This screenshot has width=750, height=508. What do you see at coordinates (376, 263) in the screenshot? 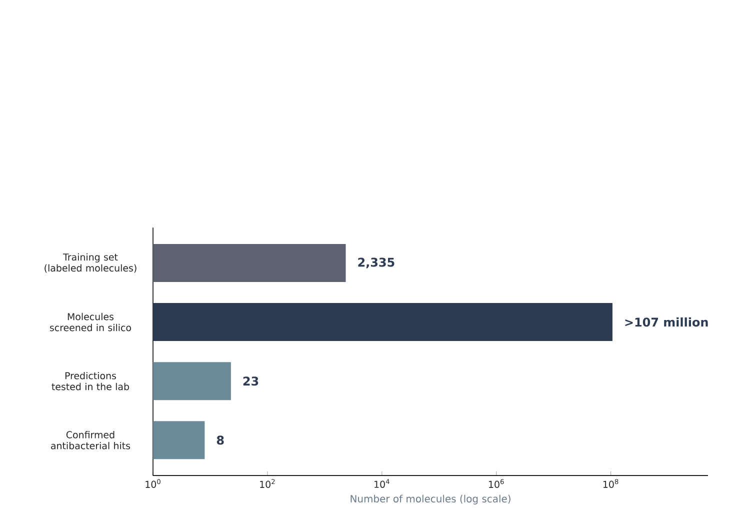
I see `data-label: 2,335` at bounding box center [376, 263].